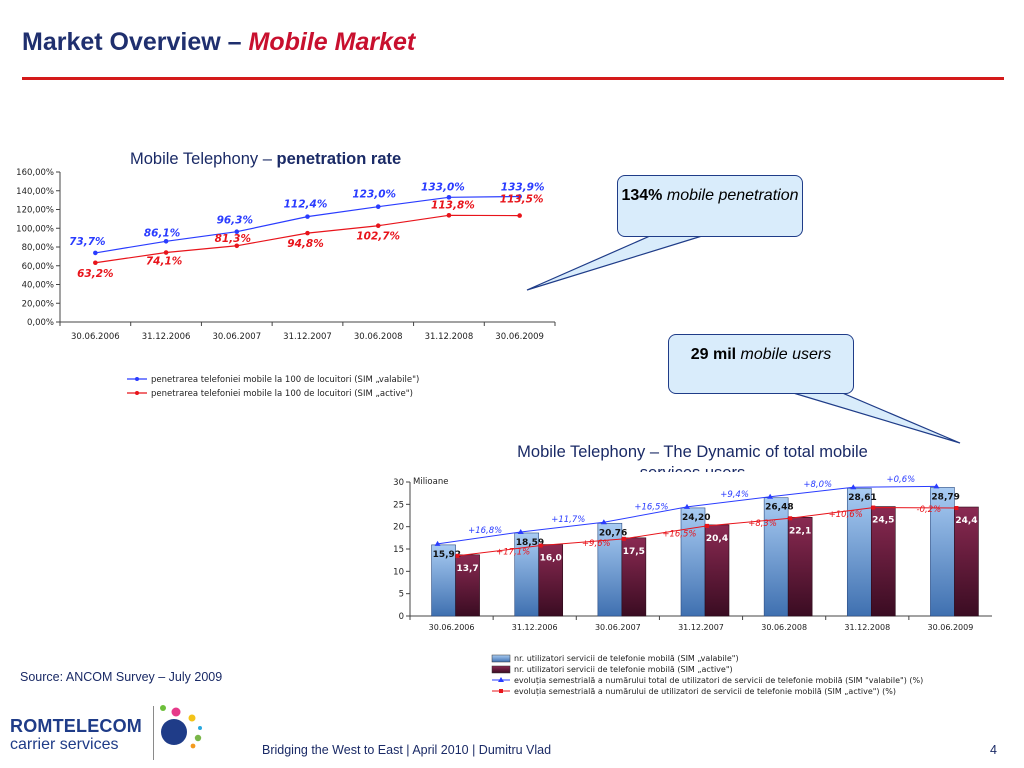 The width and height of the screenshot is (1024, 768). What do you see at coordinates (929, 510) in the screenshot?
I see `growth-label-active: -0,2%` at bounding box center [929, 510].